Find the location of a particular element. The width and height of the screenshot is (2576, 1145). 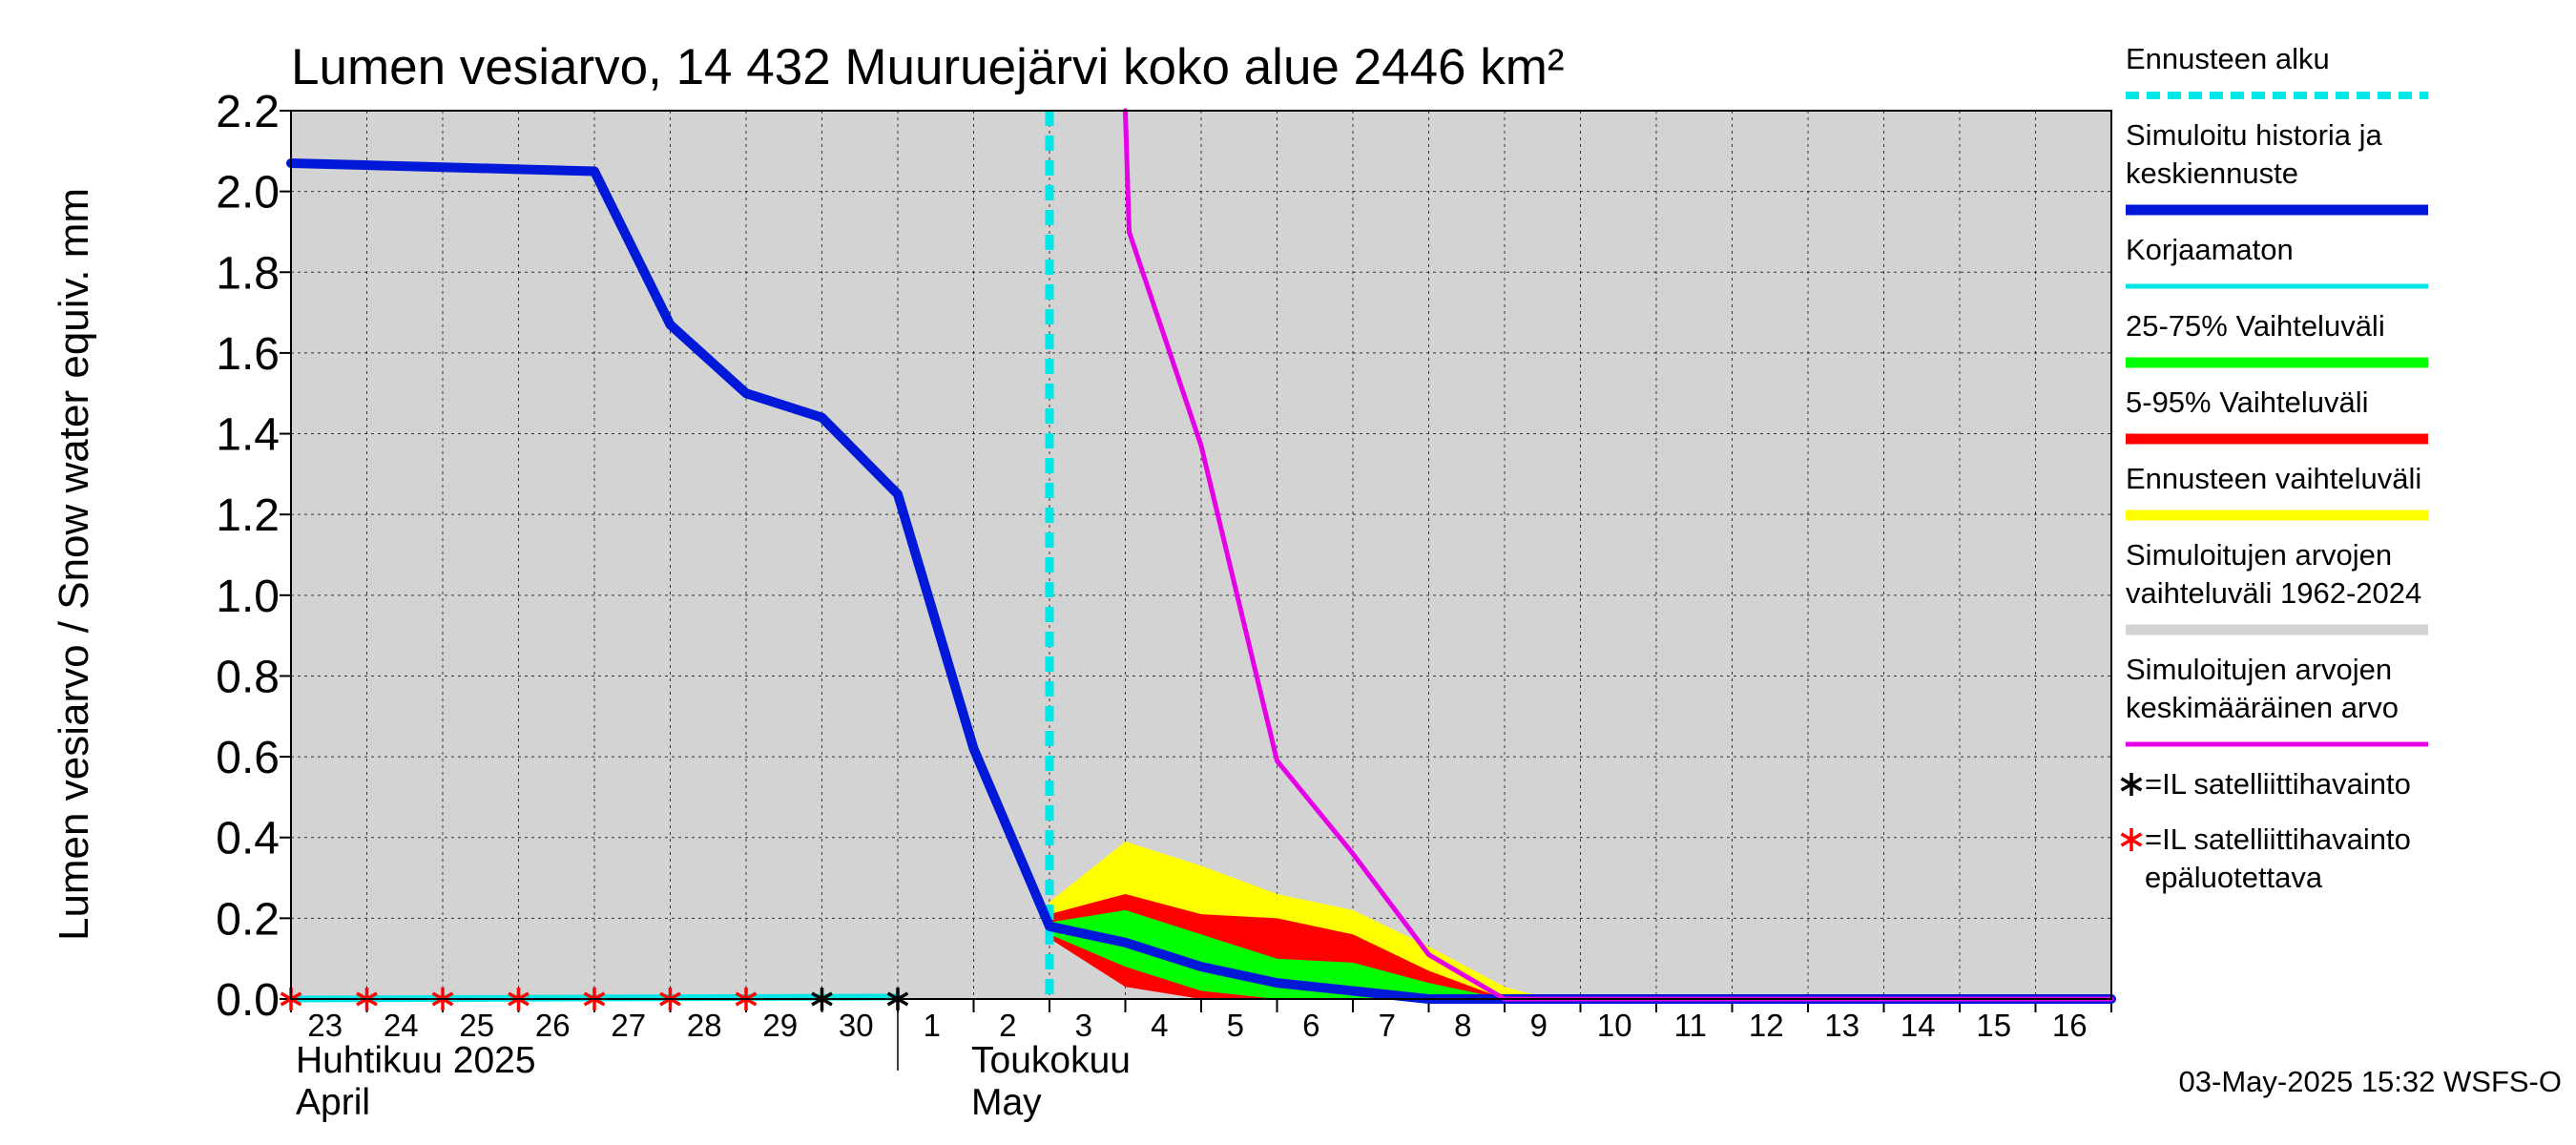

y-tick-label: 0.4 is located at coordinates (248, 839).